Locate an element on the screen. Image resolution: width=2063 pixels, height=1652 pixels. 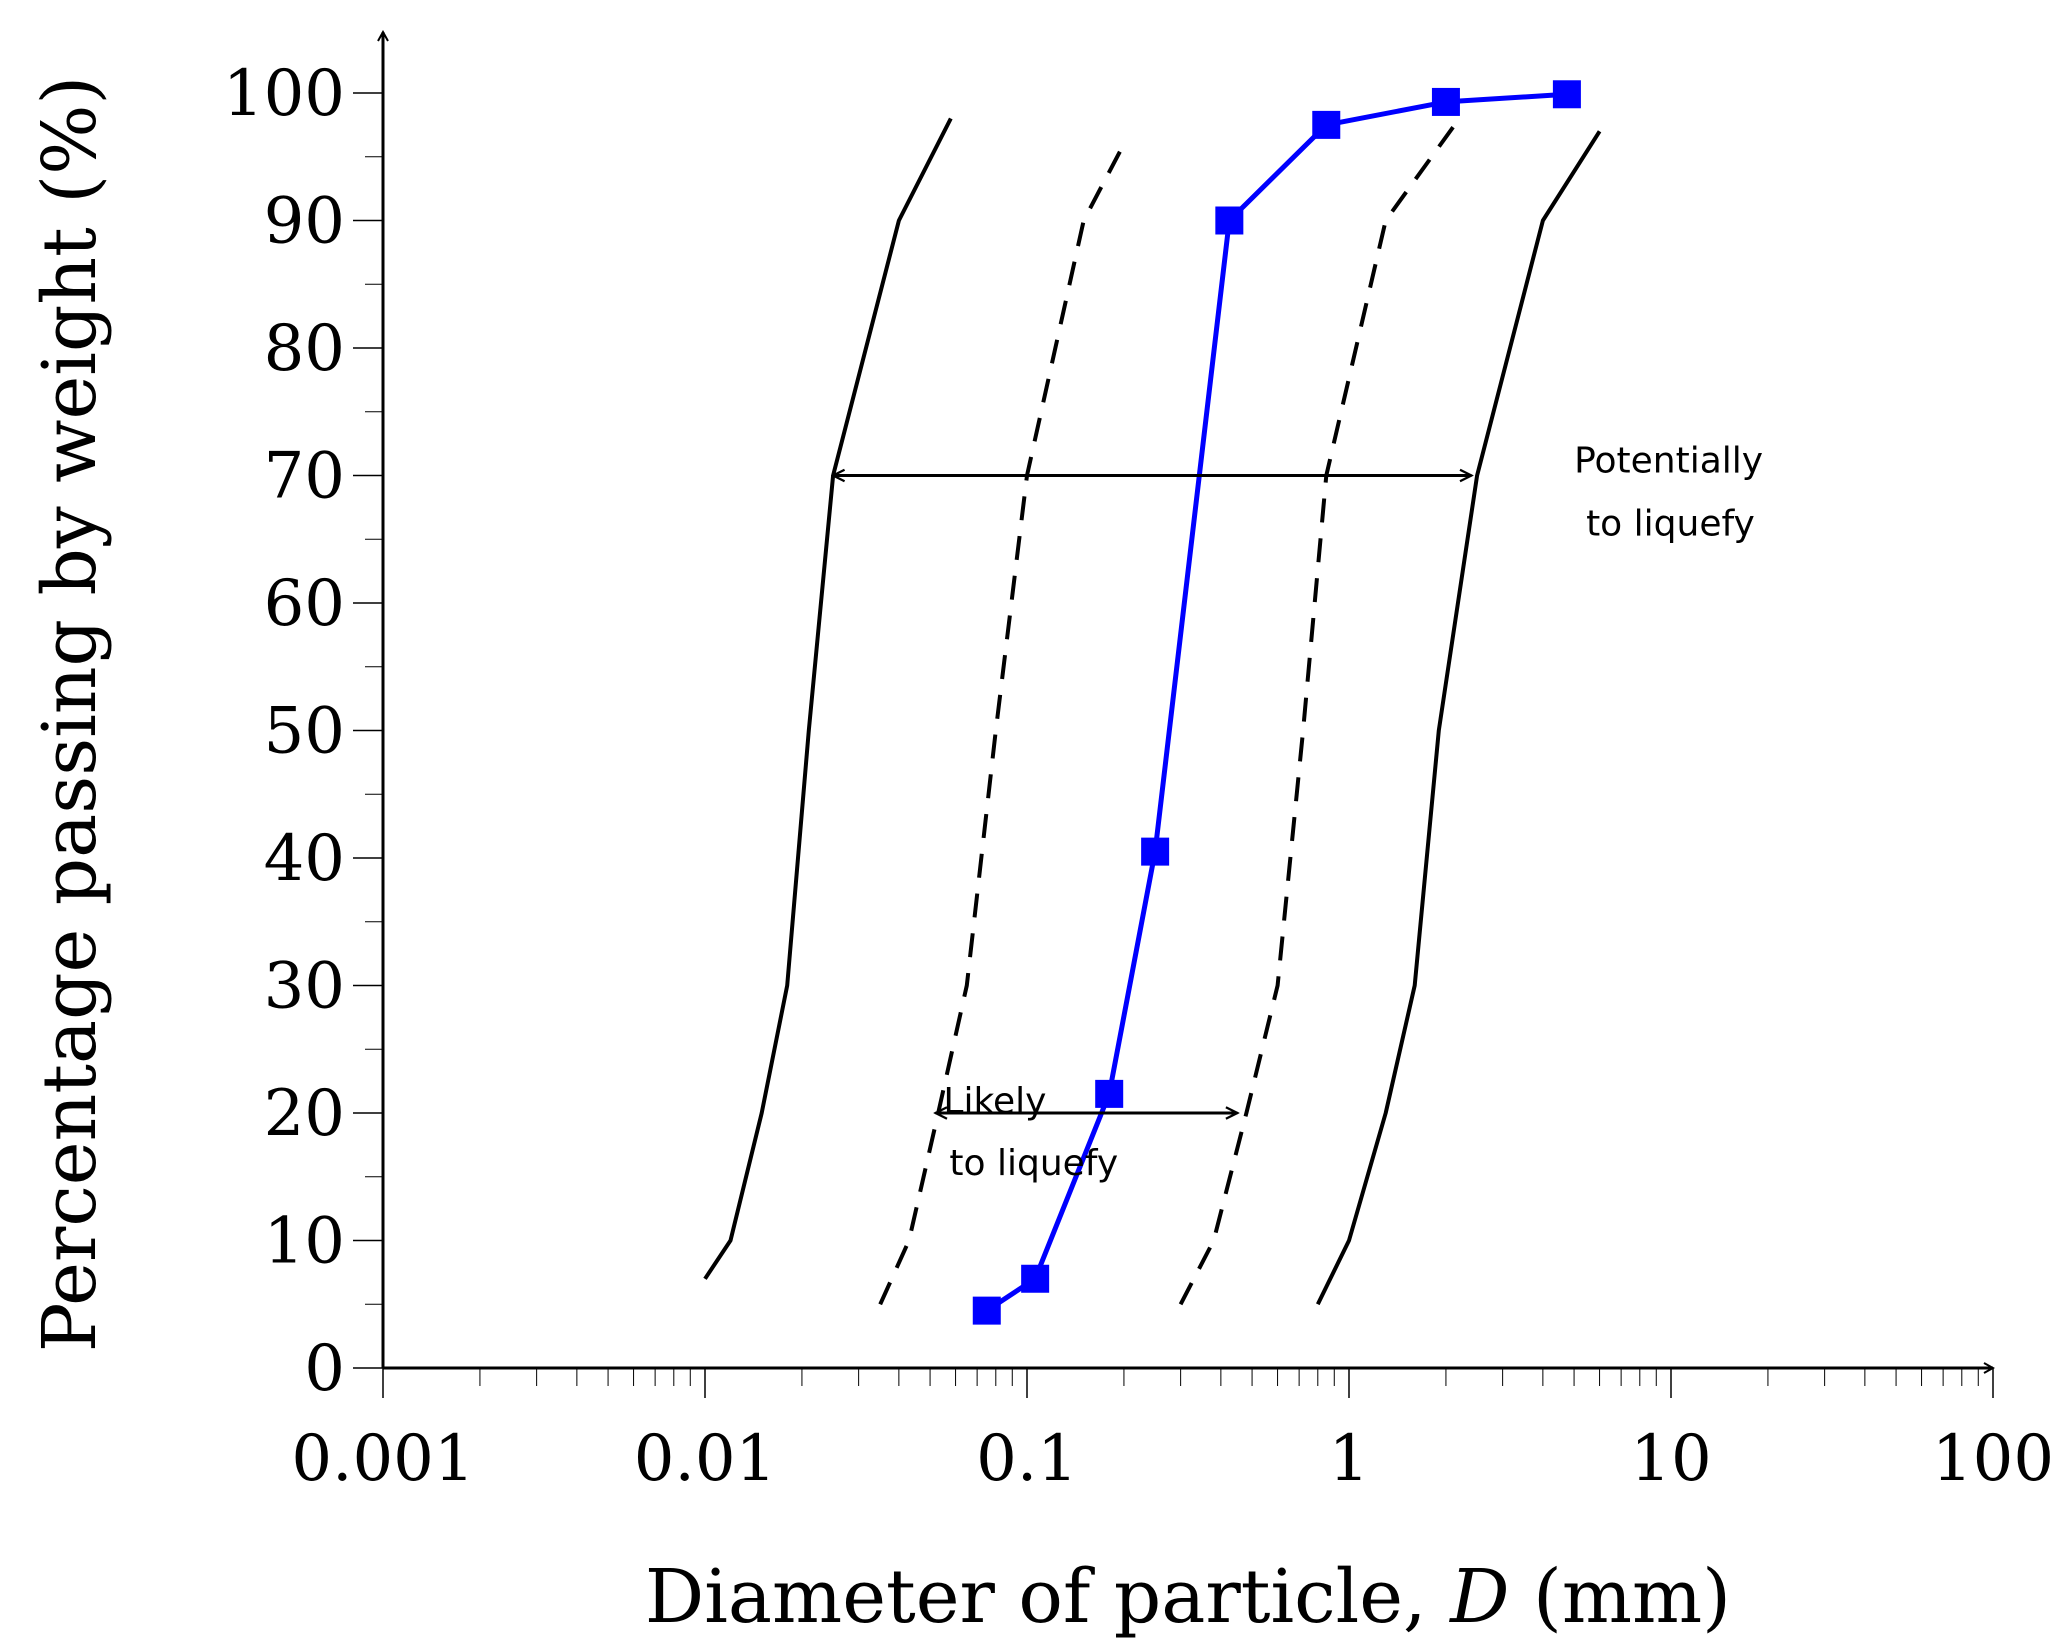
x-axis-label: Diameter of particle, D (mm) is located at coordinates (1188, 1597).